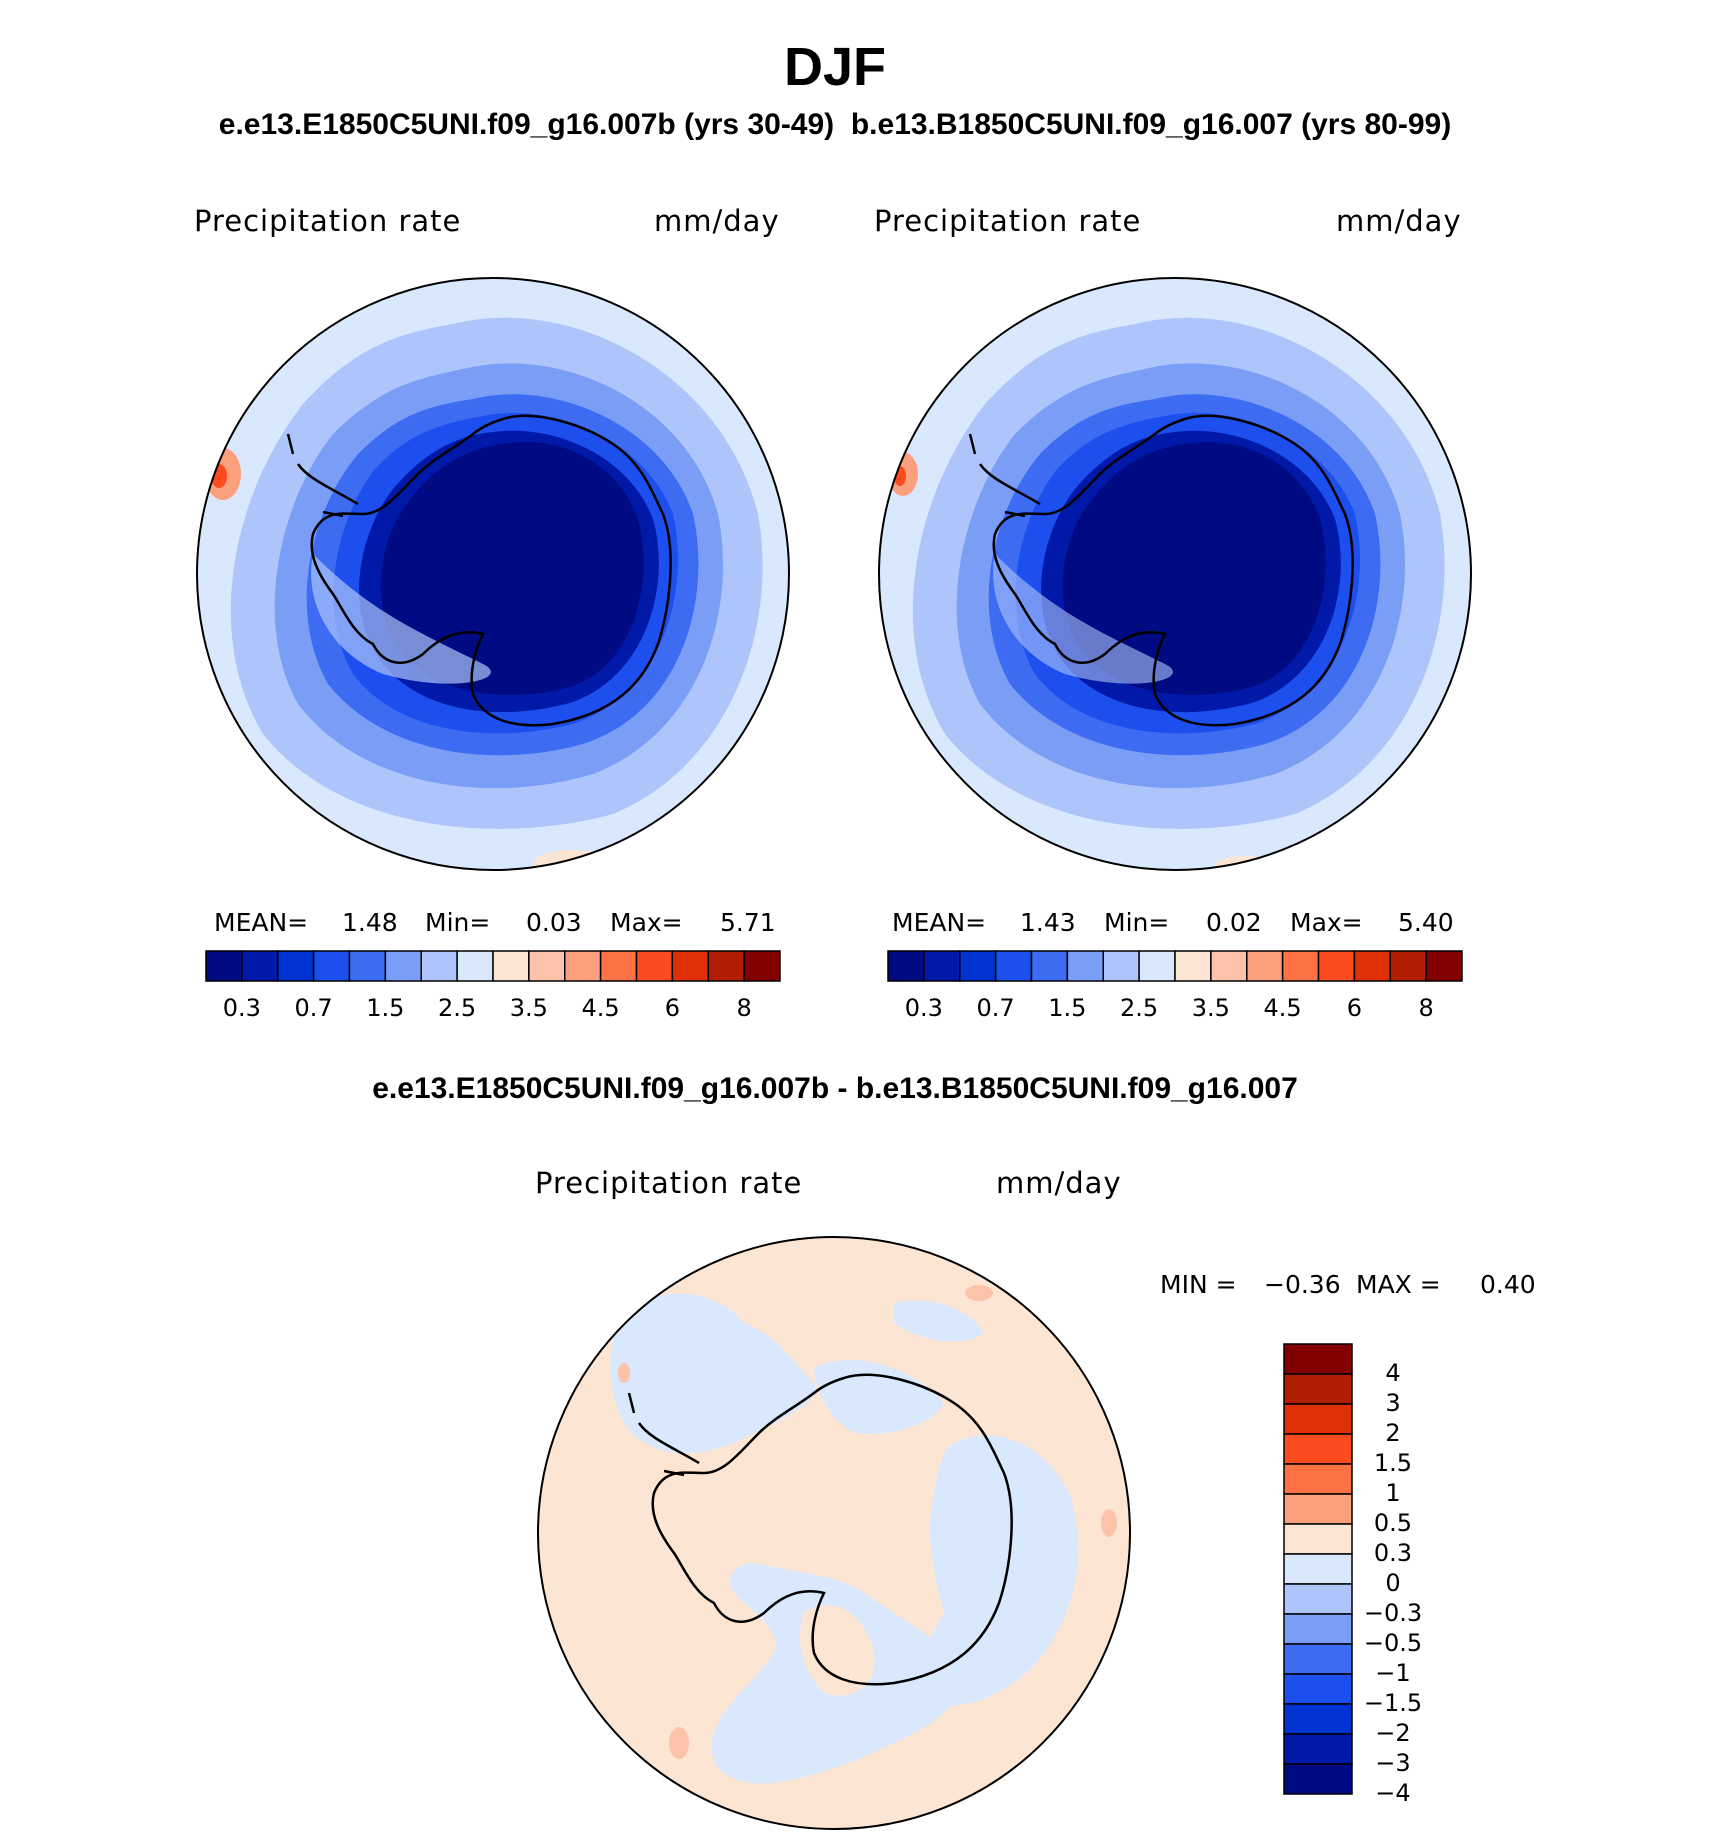 This screenshot has width=1710, height=1840. Describe the element at coordinates (1393, 1673) in the screenshot. I see `colorbar-tick-label: −1` at that location.